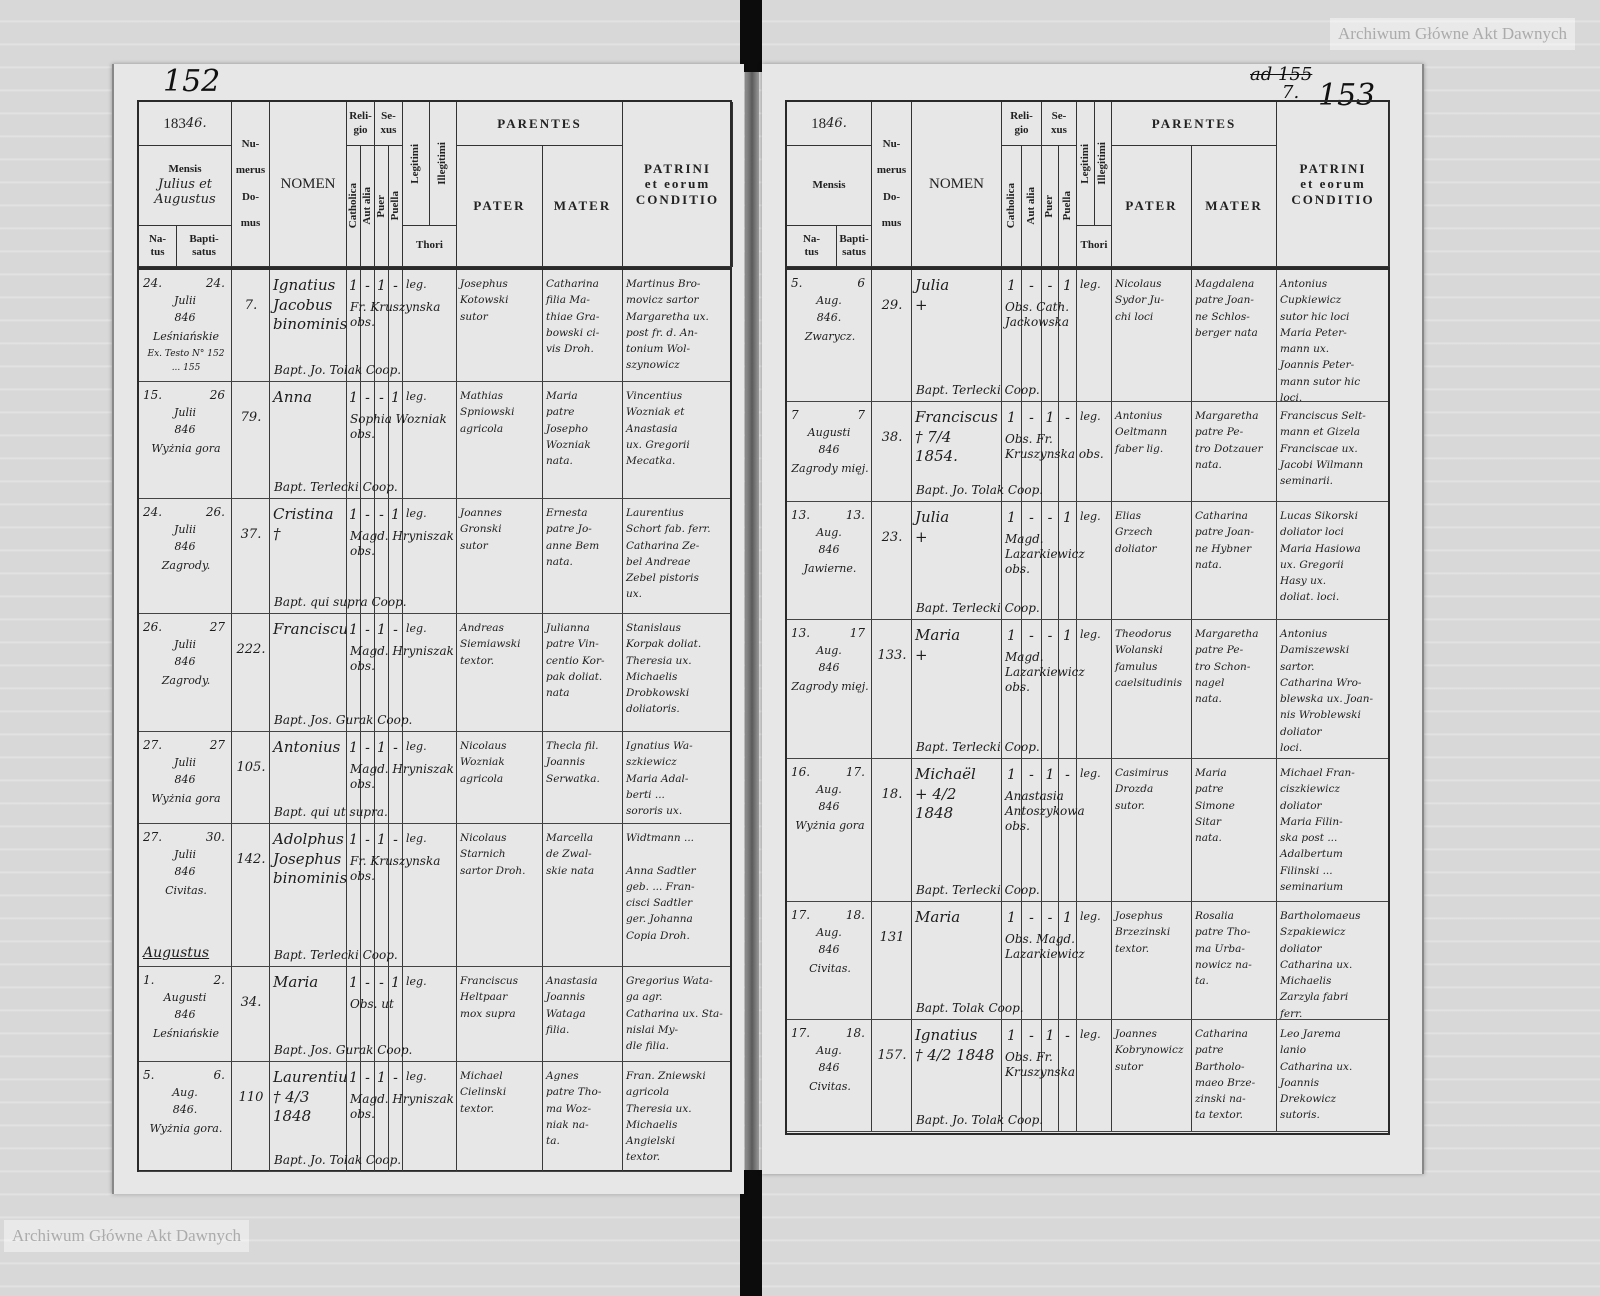  What do you see at coordinates (751, 1233) in the screenshot?
I see `book-spine` at bounding box center [751, 1233].